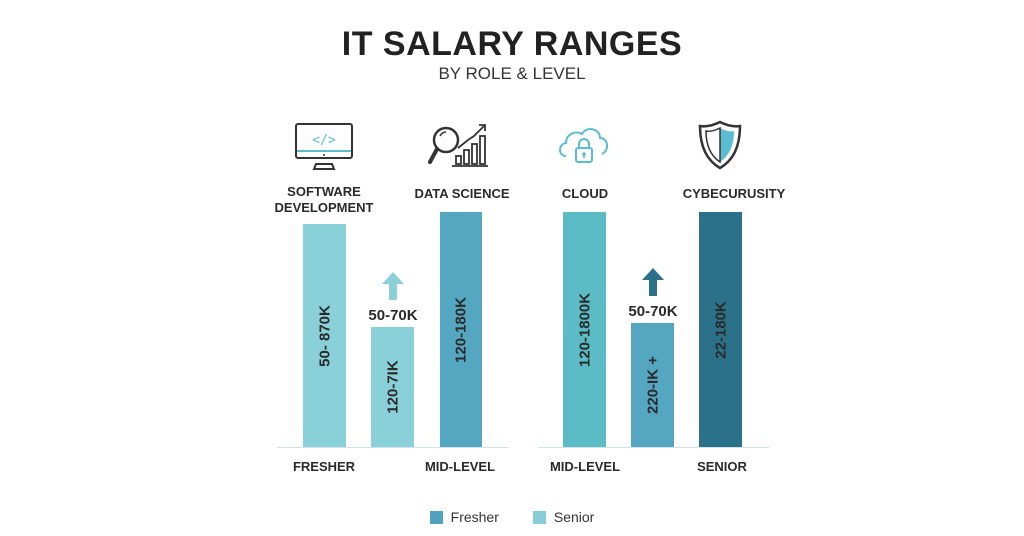 This screenshot has height=536, width=1024. What do you see at coordinates (734, 193) in the screenshot?
I see `category-label-cybersecurity: CYBECURUSITY` at bounding box center [734, 193].